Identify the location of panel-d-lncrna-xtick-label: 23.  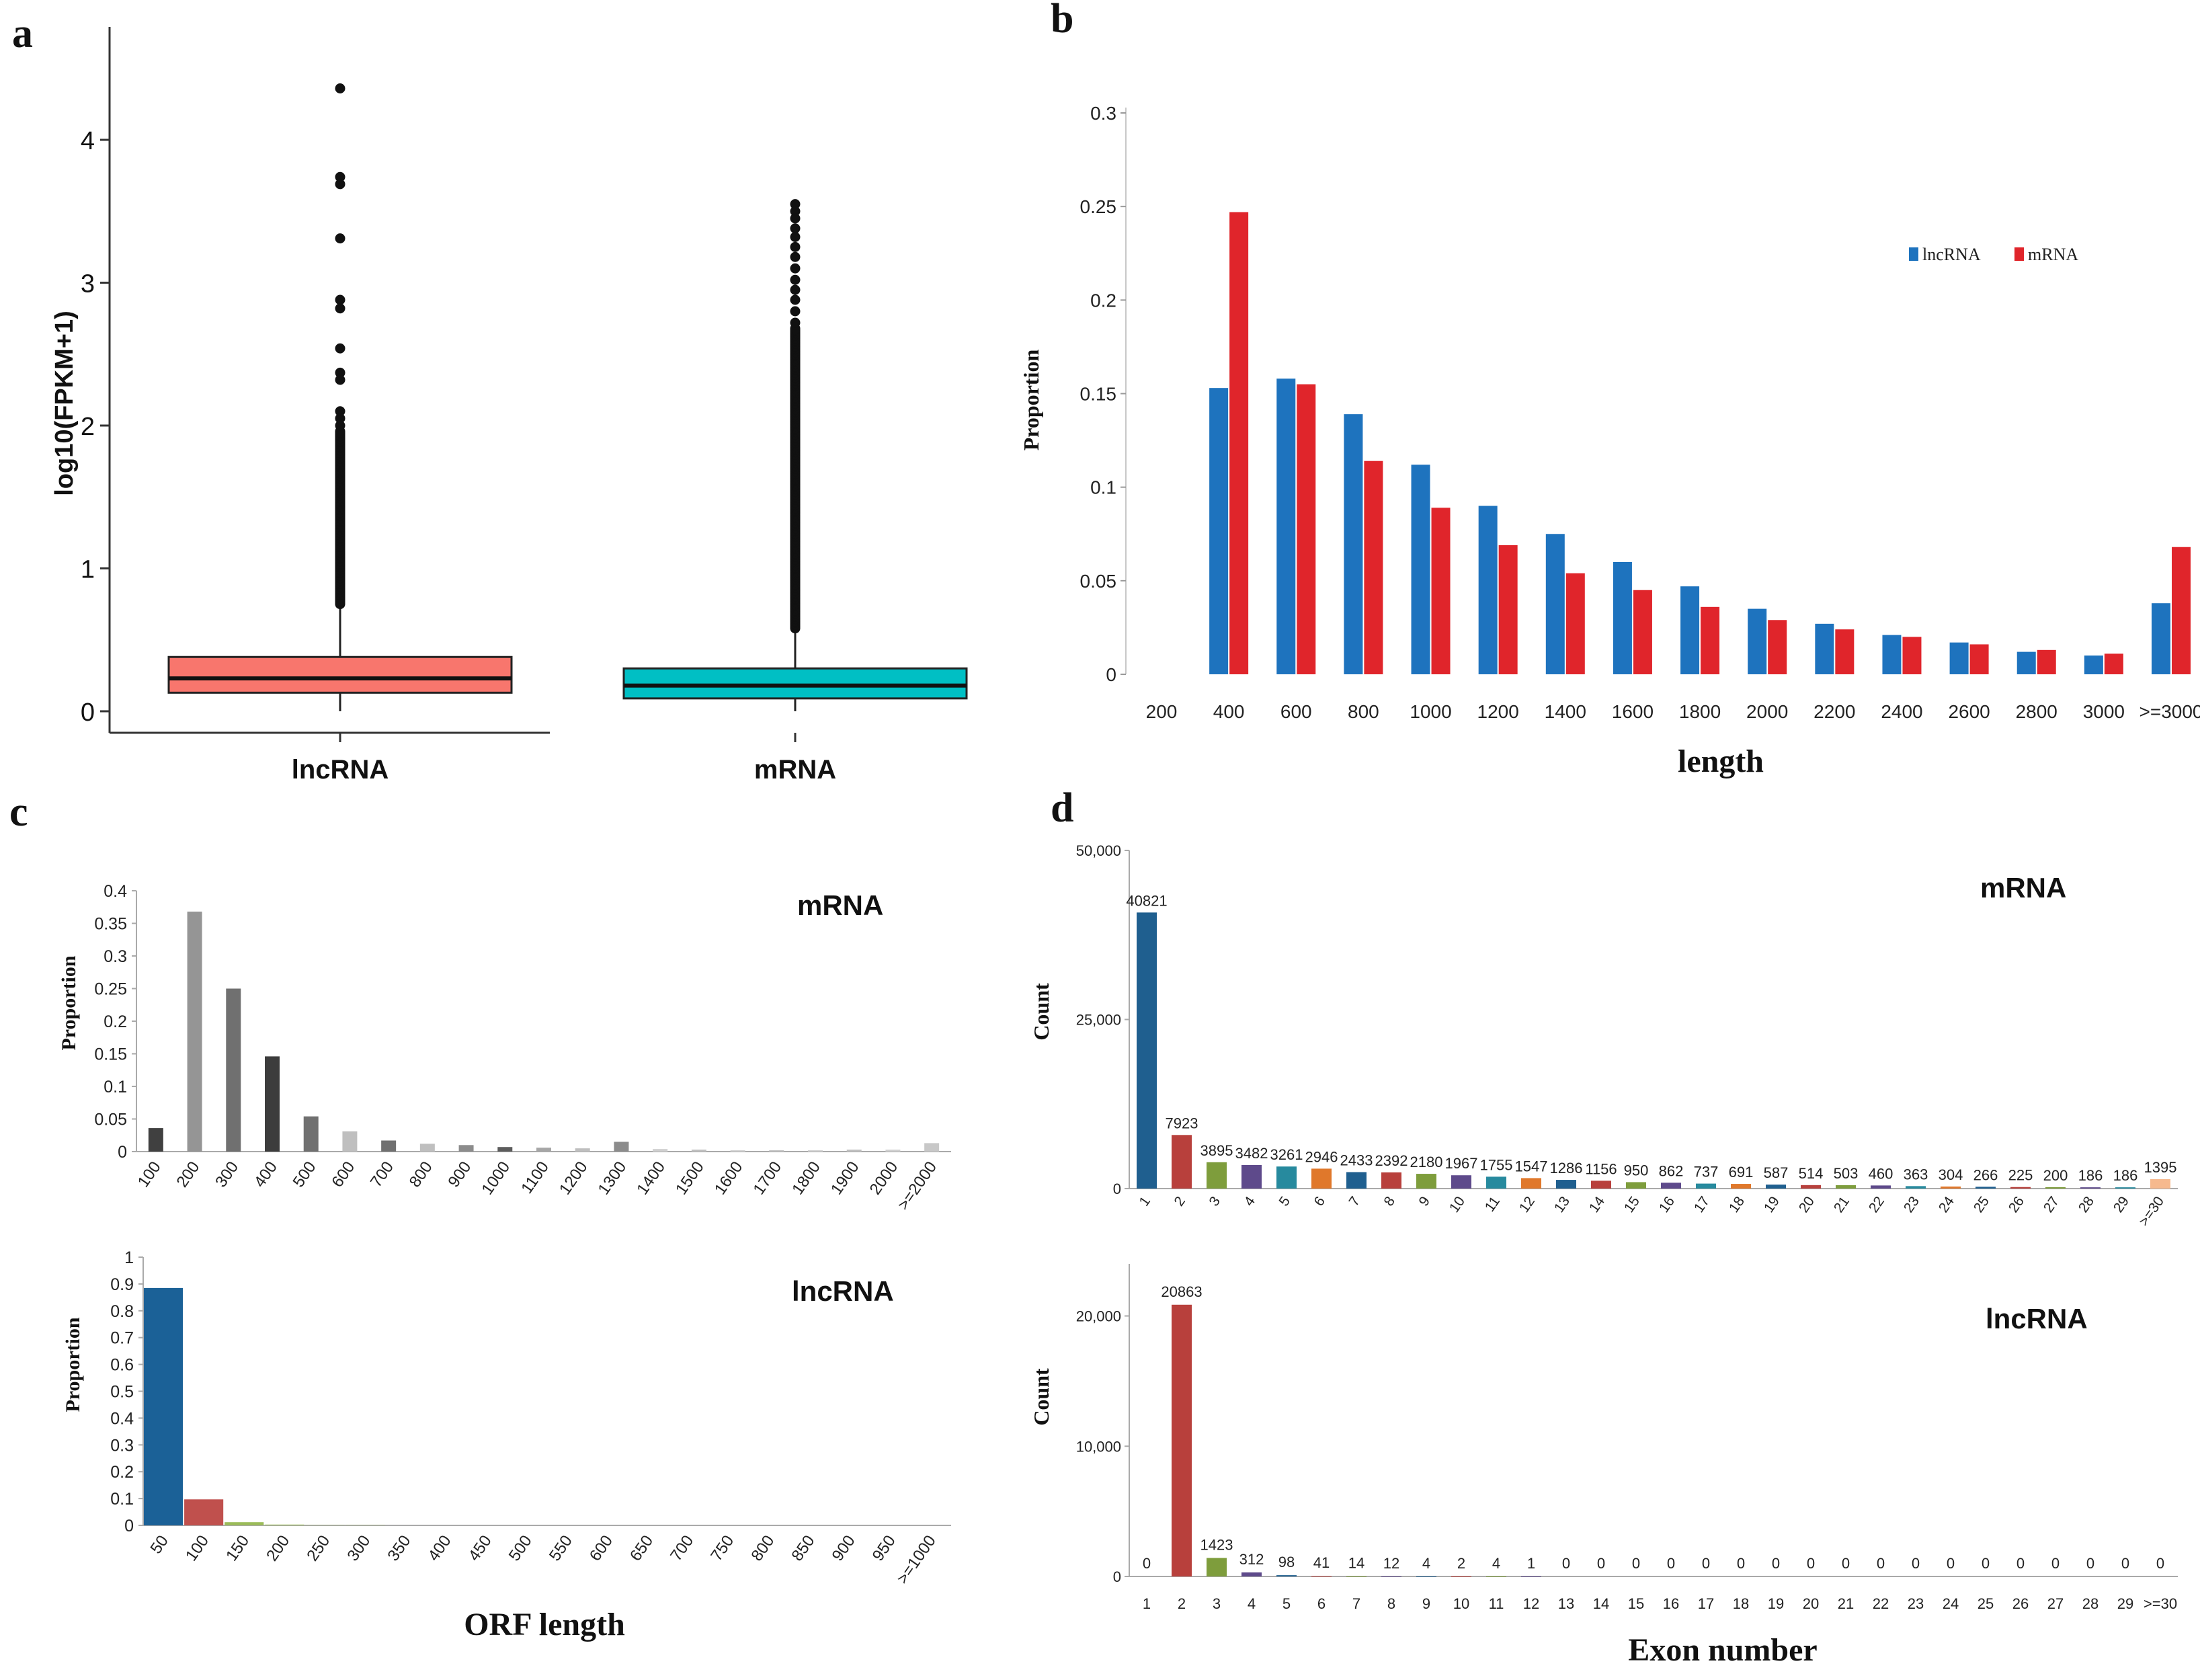
(1916, 1604).